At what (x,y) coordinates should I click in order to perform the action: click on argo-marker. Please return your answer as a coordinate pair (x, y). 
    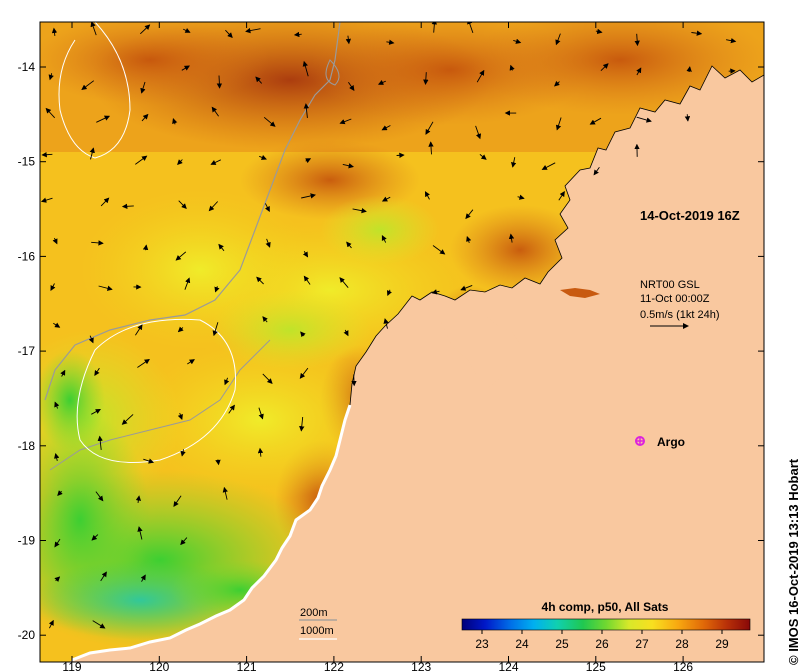
    Looking at the image, I should click on (640, 441).